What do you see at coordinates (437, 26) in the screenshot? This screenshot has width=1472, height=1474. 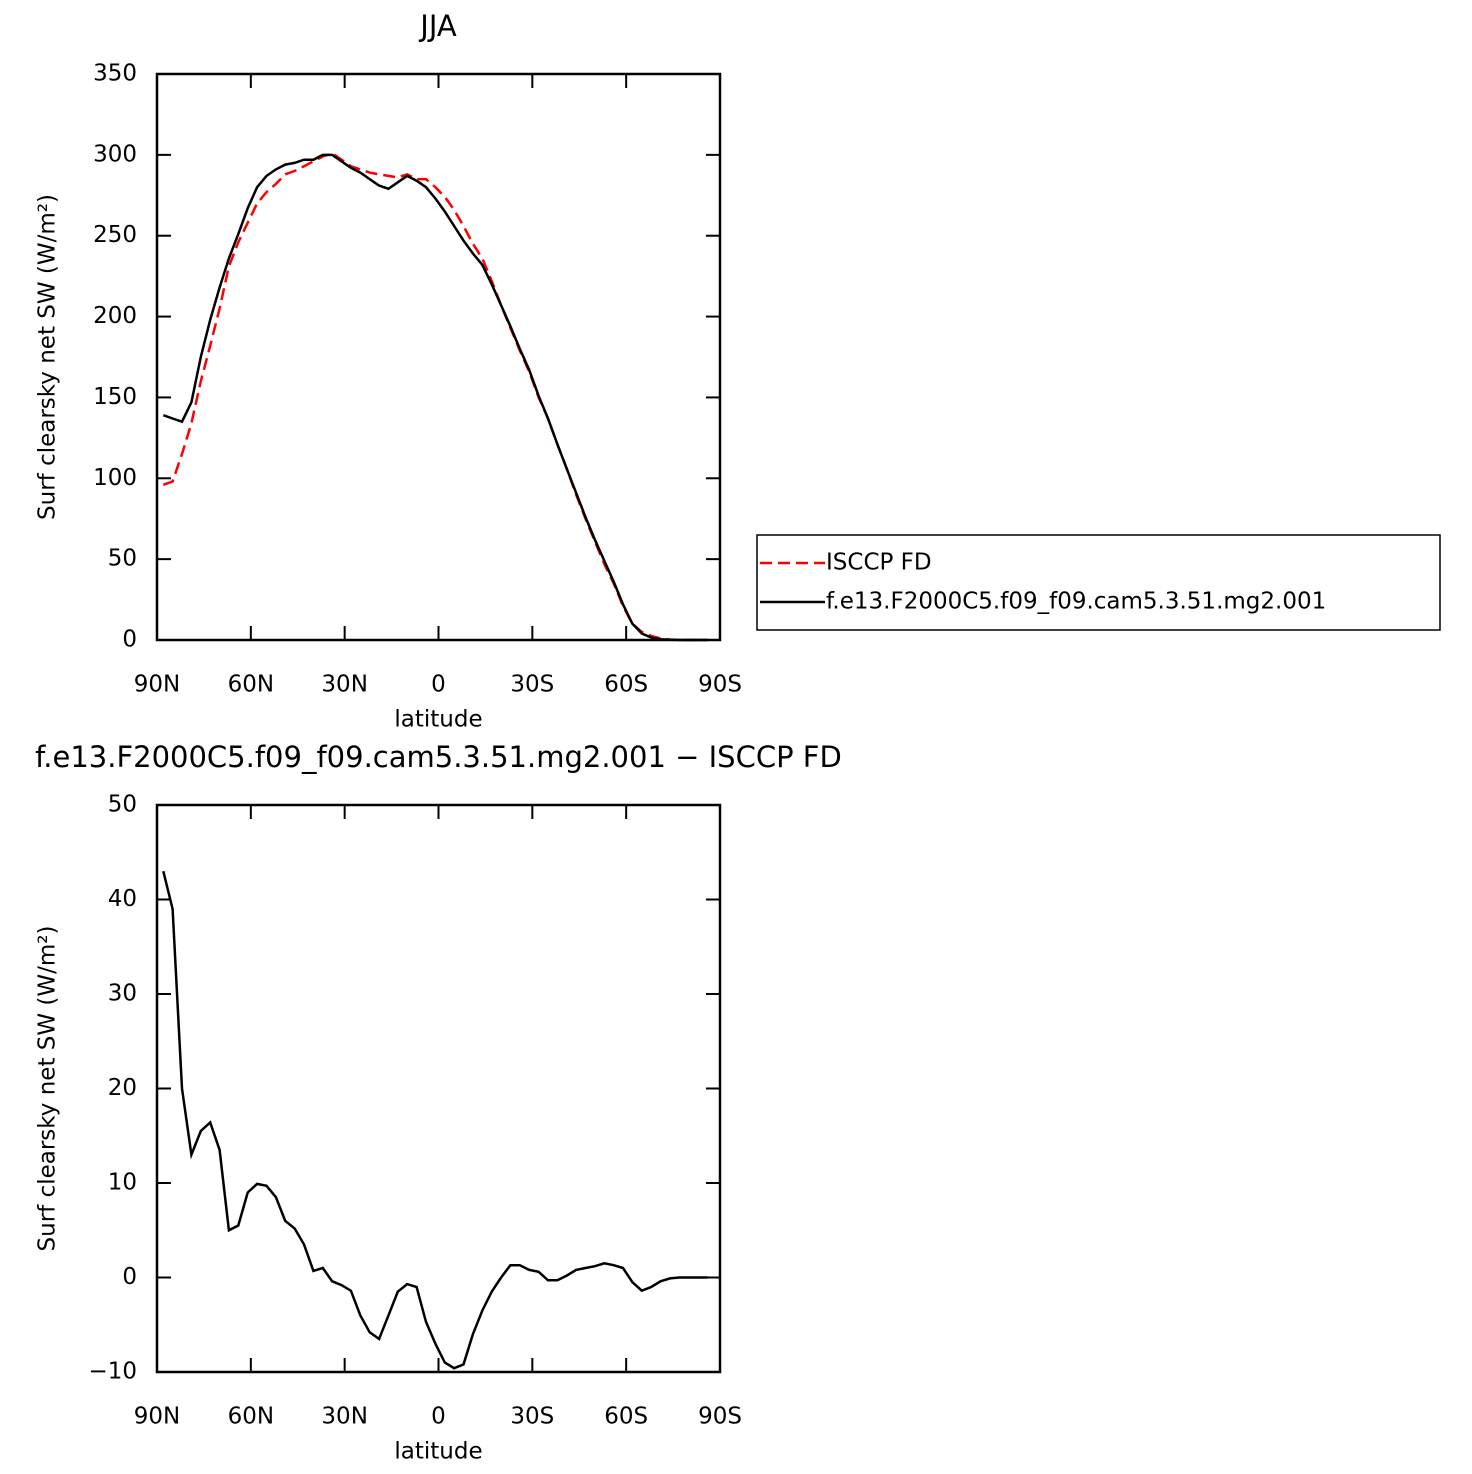 I see `chart-title: JJA` at bounding box center [437, 26].